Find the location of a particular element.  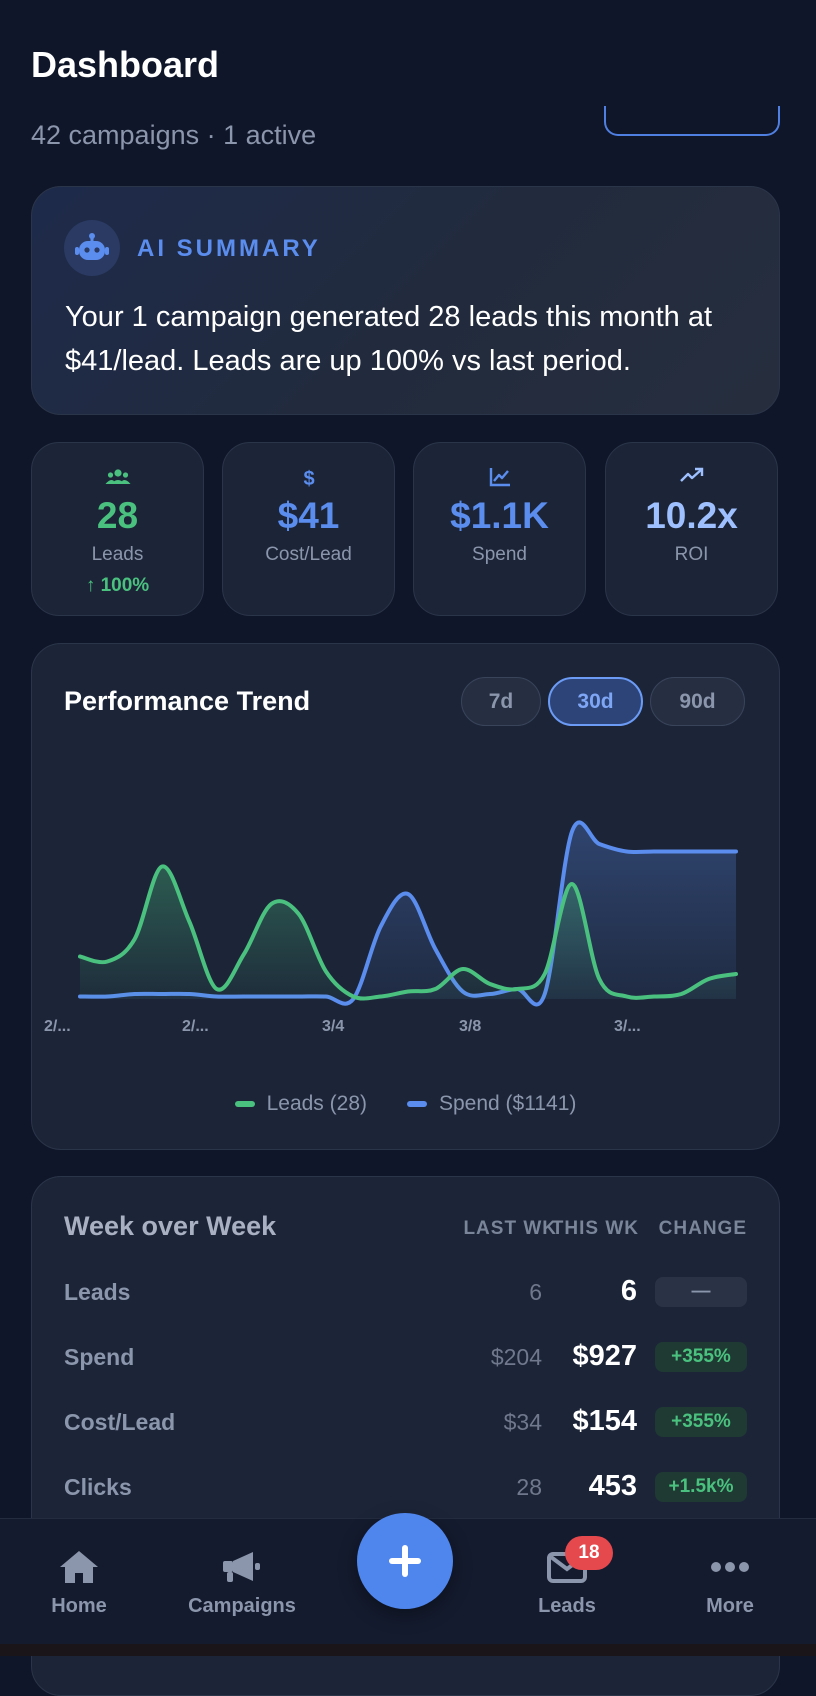

nav-item-campaigns: Campaigns is located at coordinates (242, 1582).